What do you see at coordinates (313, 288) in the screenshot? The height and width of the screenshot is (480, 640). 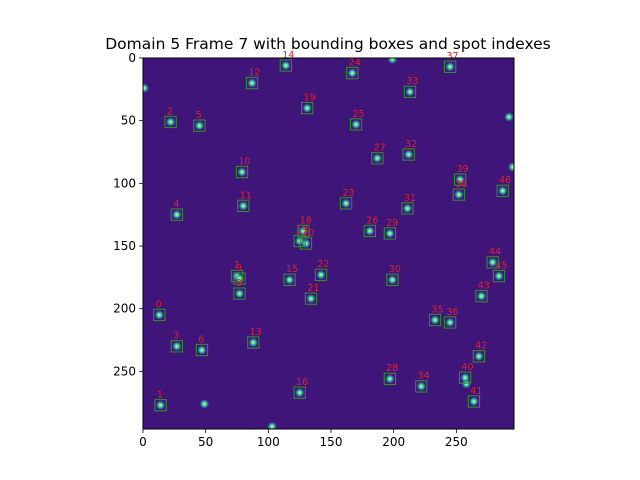 I see `spot-index-label-21: 21` at bounding box center [313, 288].